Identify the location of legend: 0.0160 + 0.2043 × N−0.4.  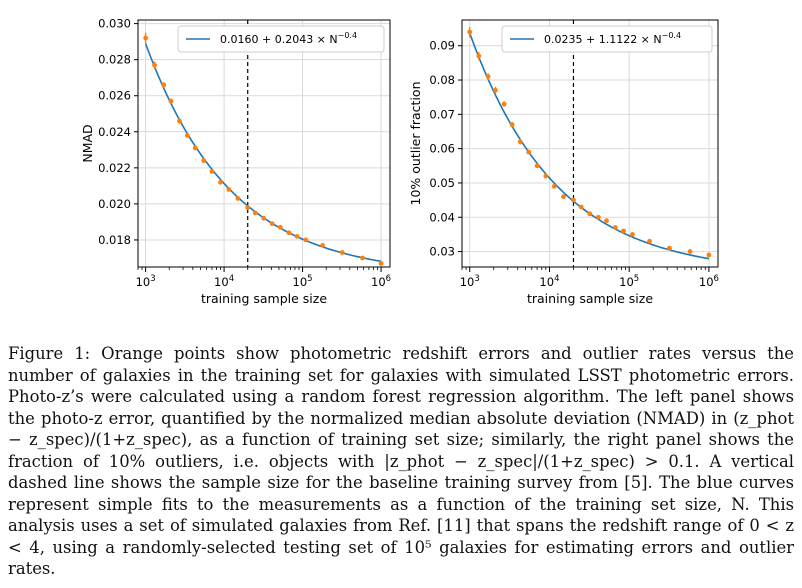
(281, 39).